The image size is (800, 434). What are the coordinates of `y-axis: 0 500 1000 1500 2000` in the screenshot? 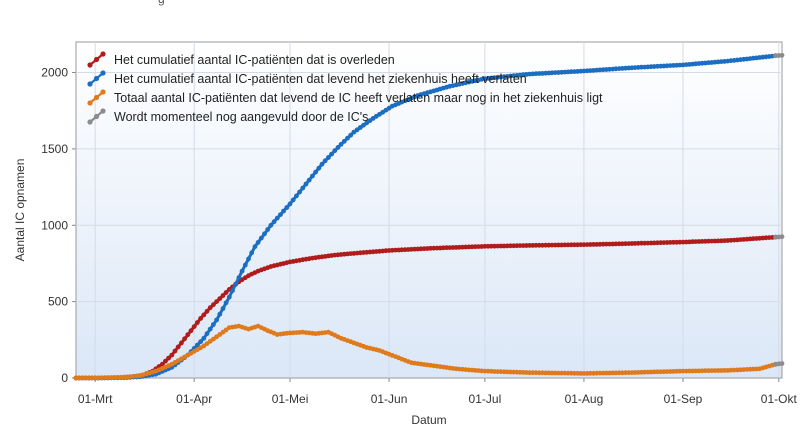 It's located at (58, 225).